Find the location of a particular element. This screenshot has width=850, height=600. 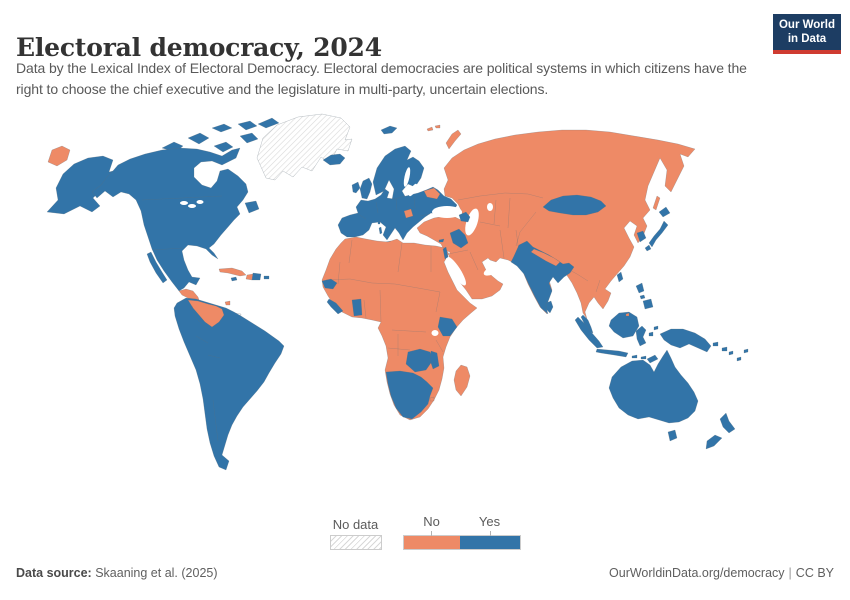

owid-logo: Our World in Data is located at coordinates (807, 34).